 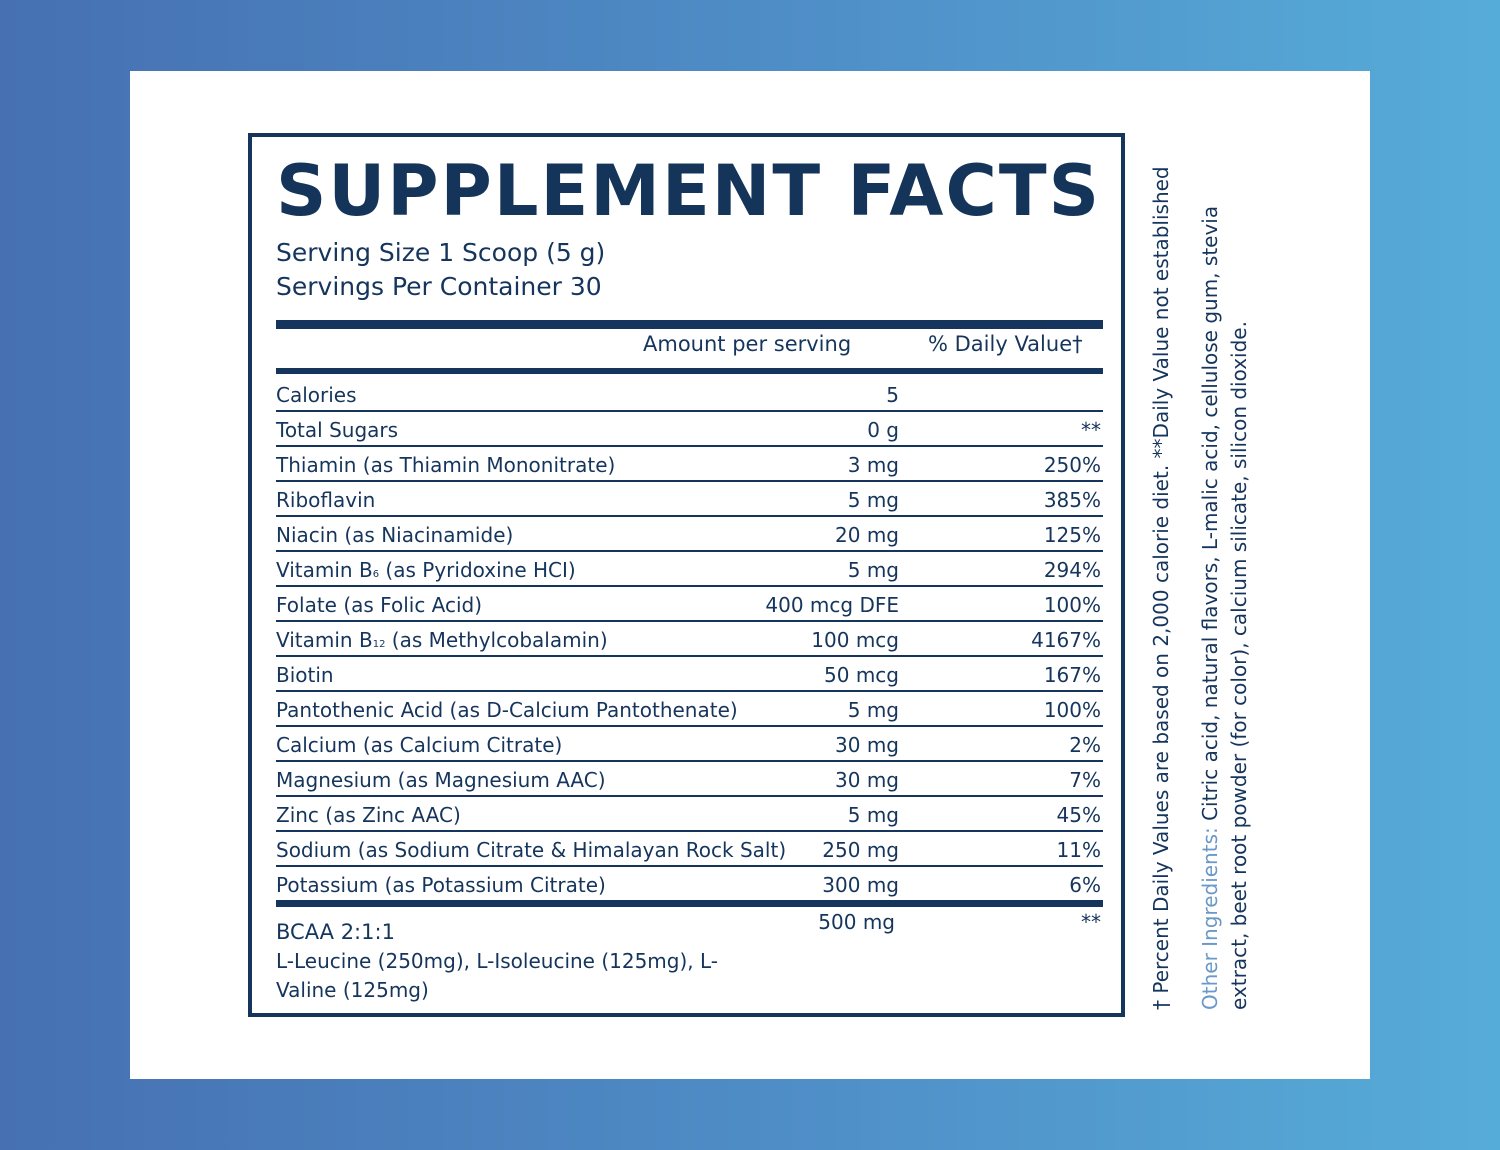 I want to click on nutrient-daily-value: 45%, so click(x=1078, y=815).